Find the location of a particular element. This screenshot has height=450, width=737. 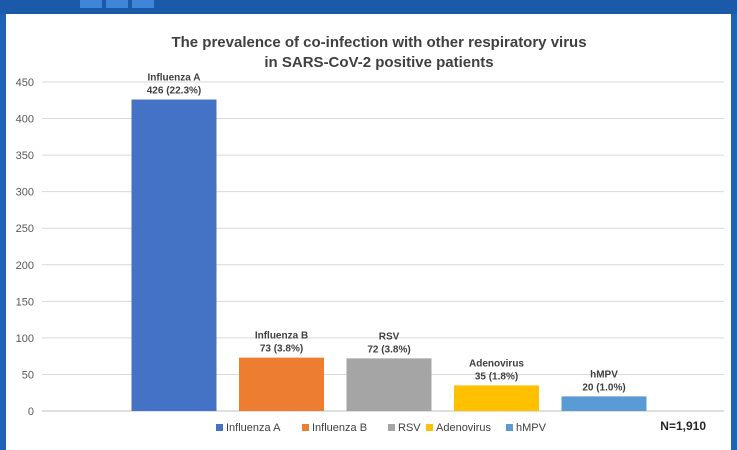

header-bar is located at coordinates (368, 7).